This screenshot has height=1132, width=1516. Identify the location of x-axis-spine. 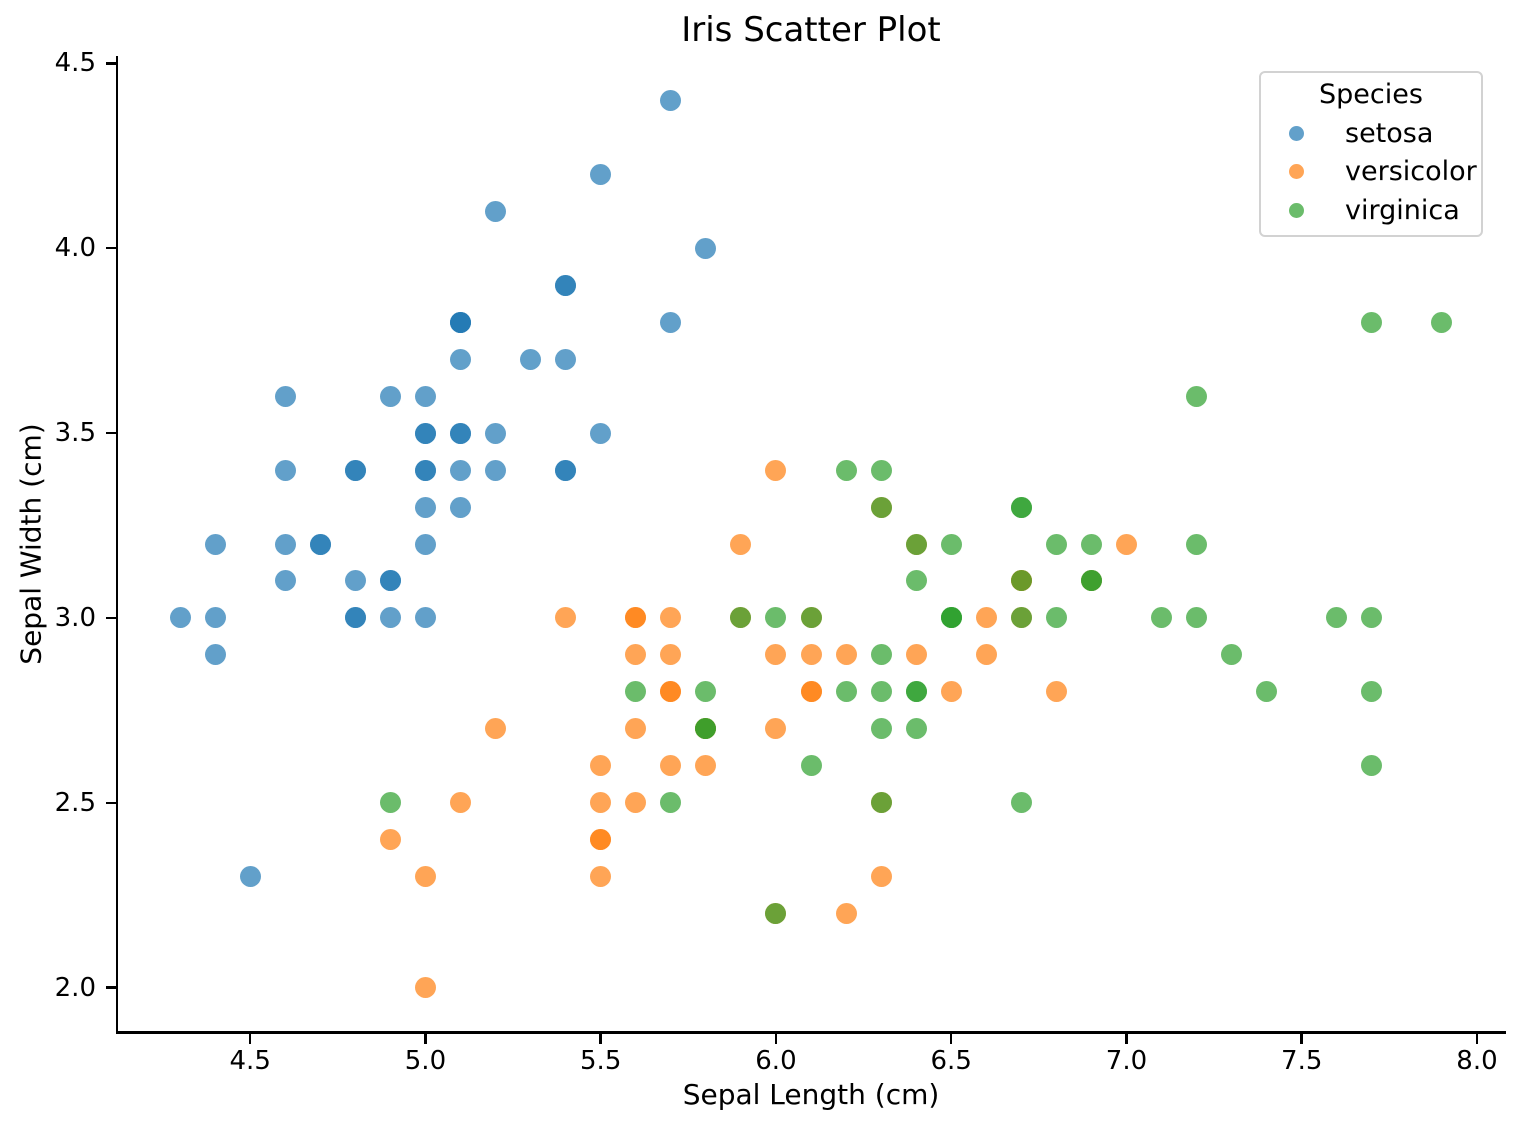
(810, 1032).